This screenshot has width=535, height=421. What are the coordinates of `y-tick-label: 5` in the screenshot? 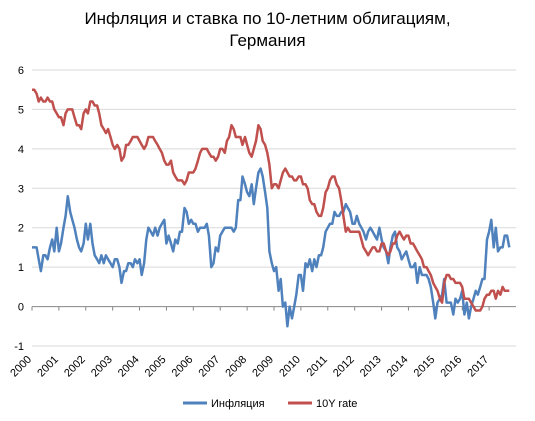 It's located at (21, 110).